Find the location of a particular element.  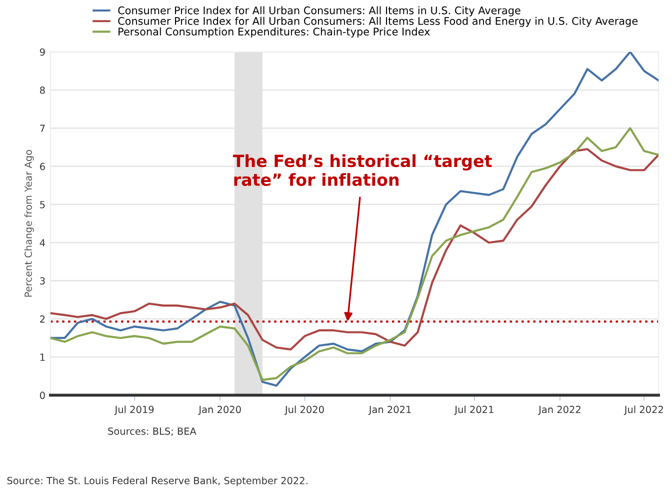

x-tick-label: Jan 2020 is located at coordinates (219, 410).